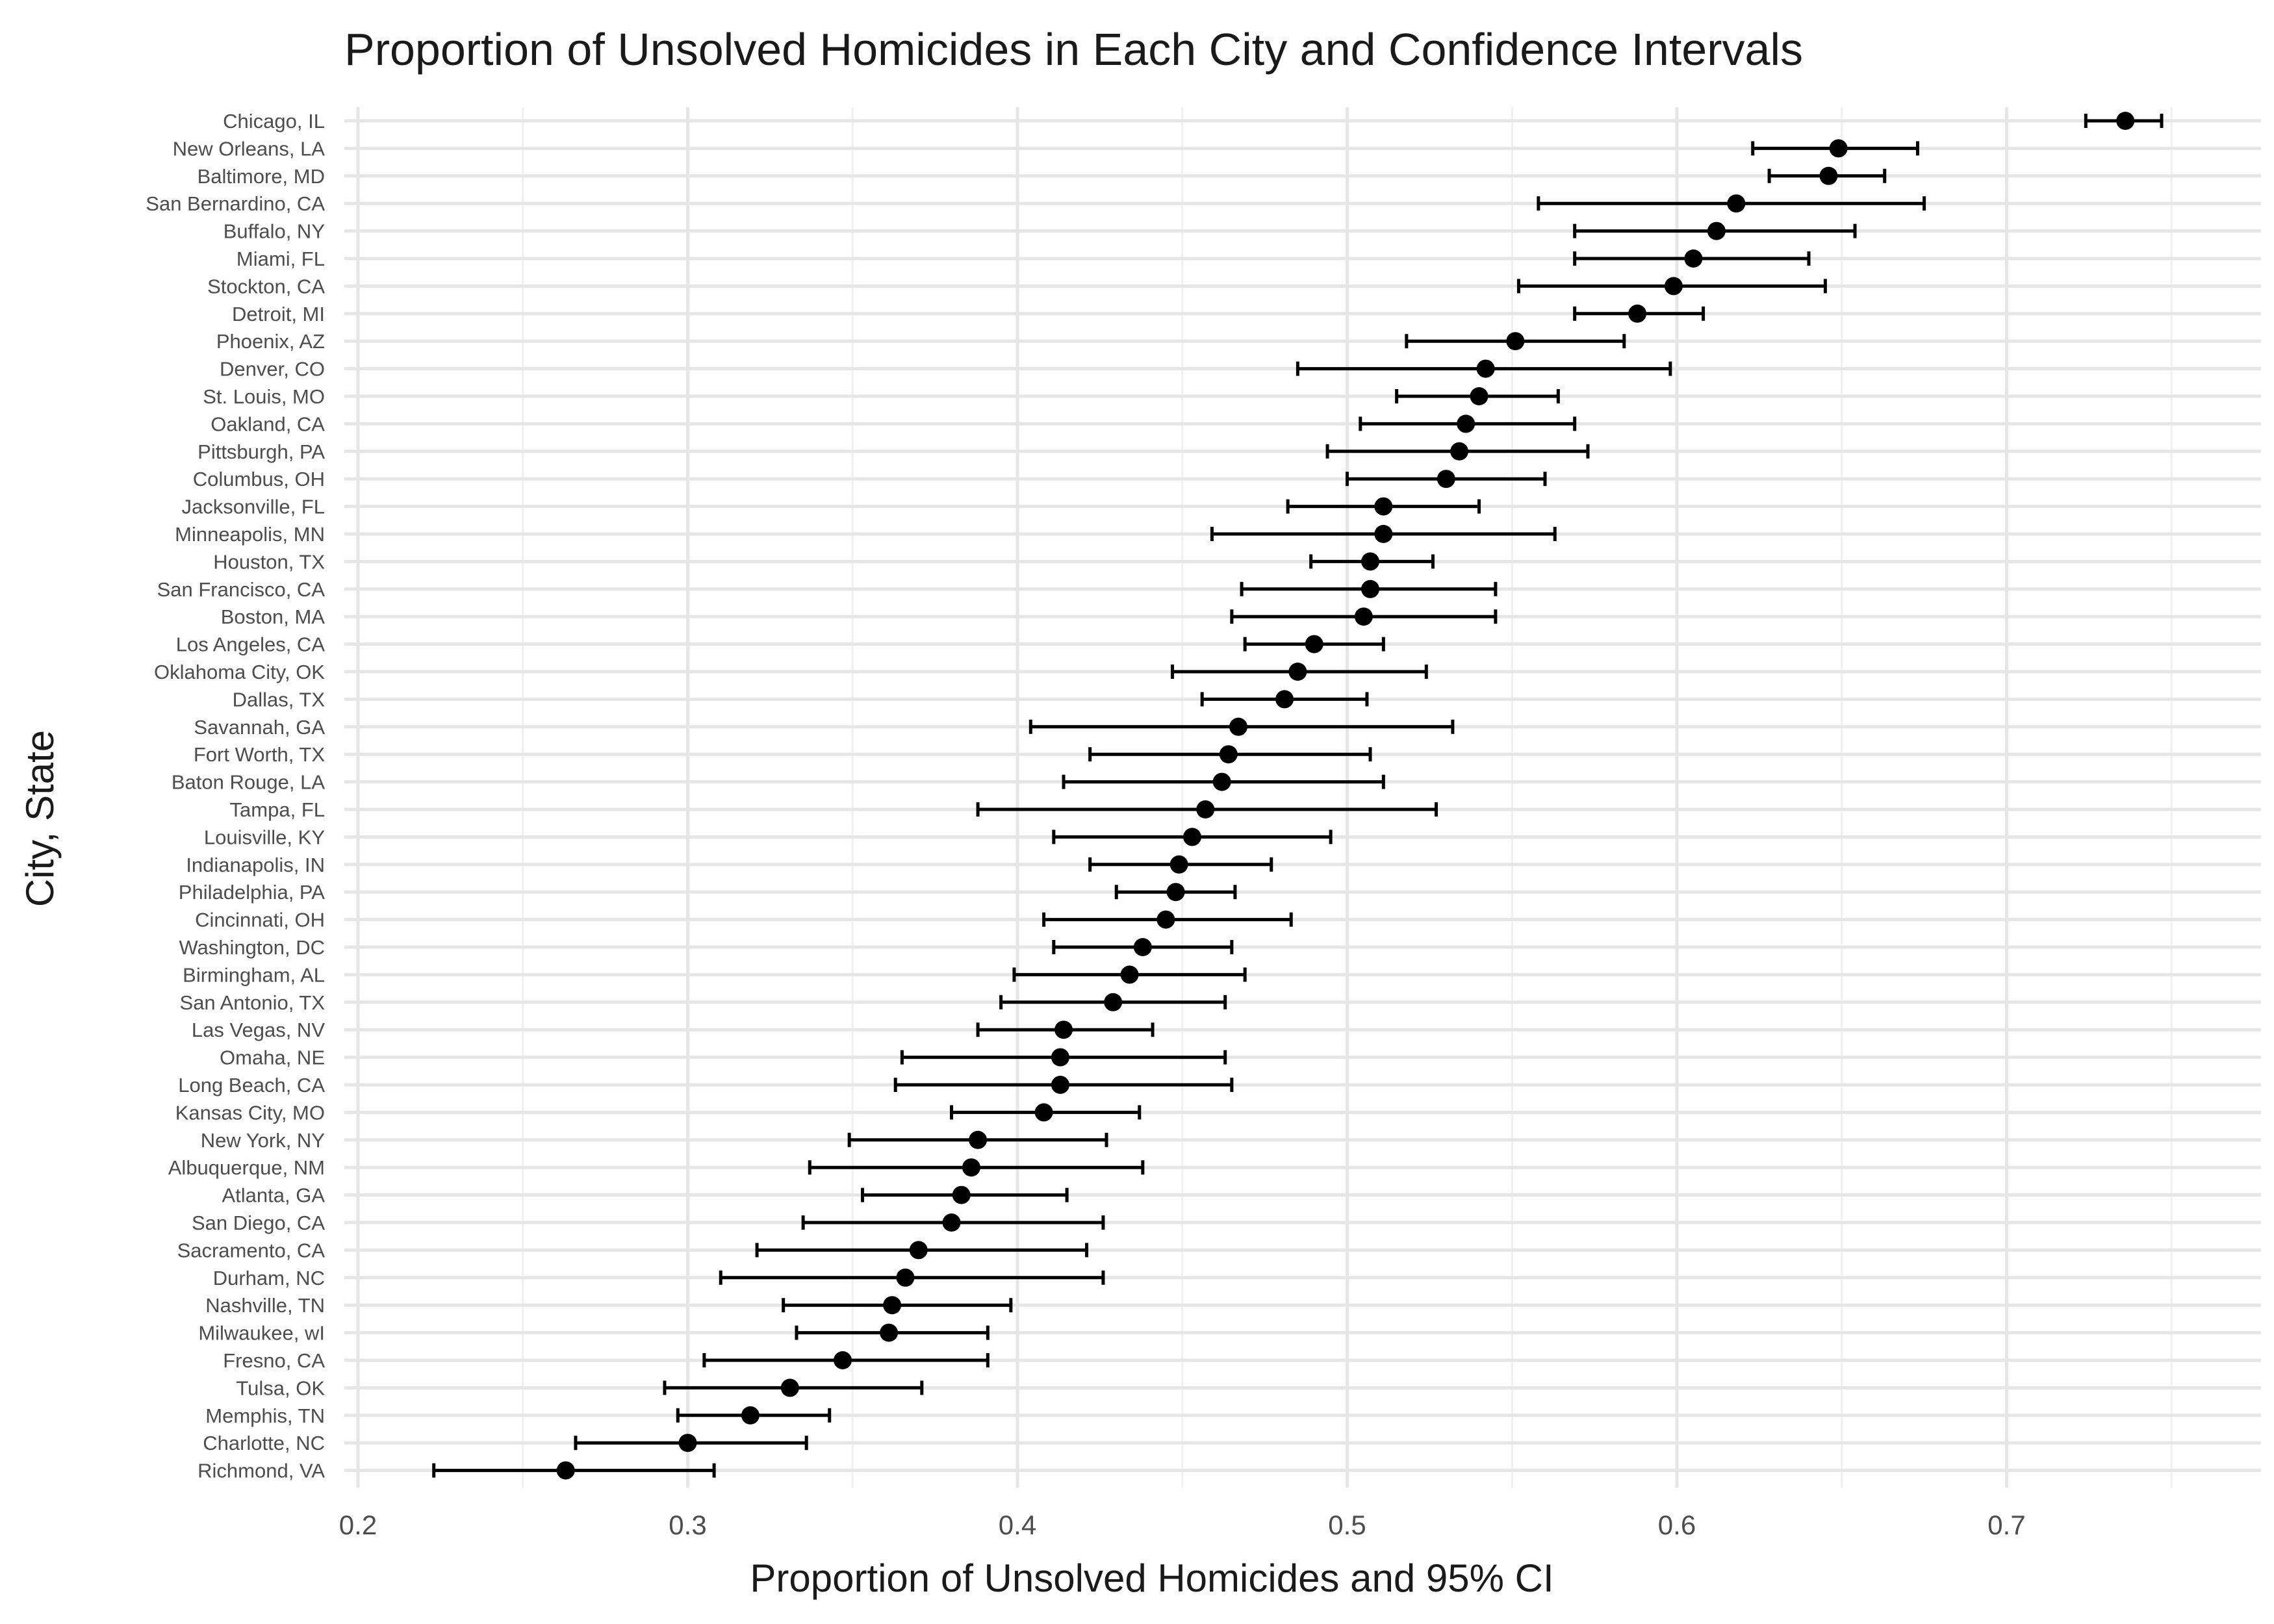 This screenshot has width=2274, height=1624. What do you see at coordinates (258, 1223) in the screenshot?
I see `y-tick-label: San Diego, CA` at bounding box center [258, 1223].